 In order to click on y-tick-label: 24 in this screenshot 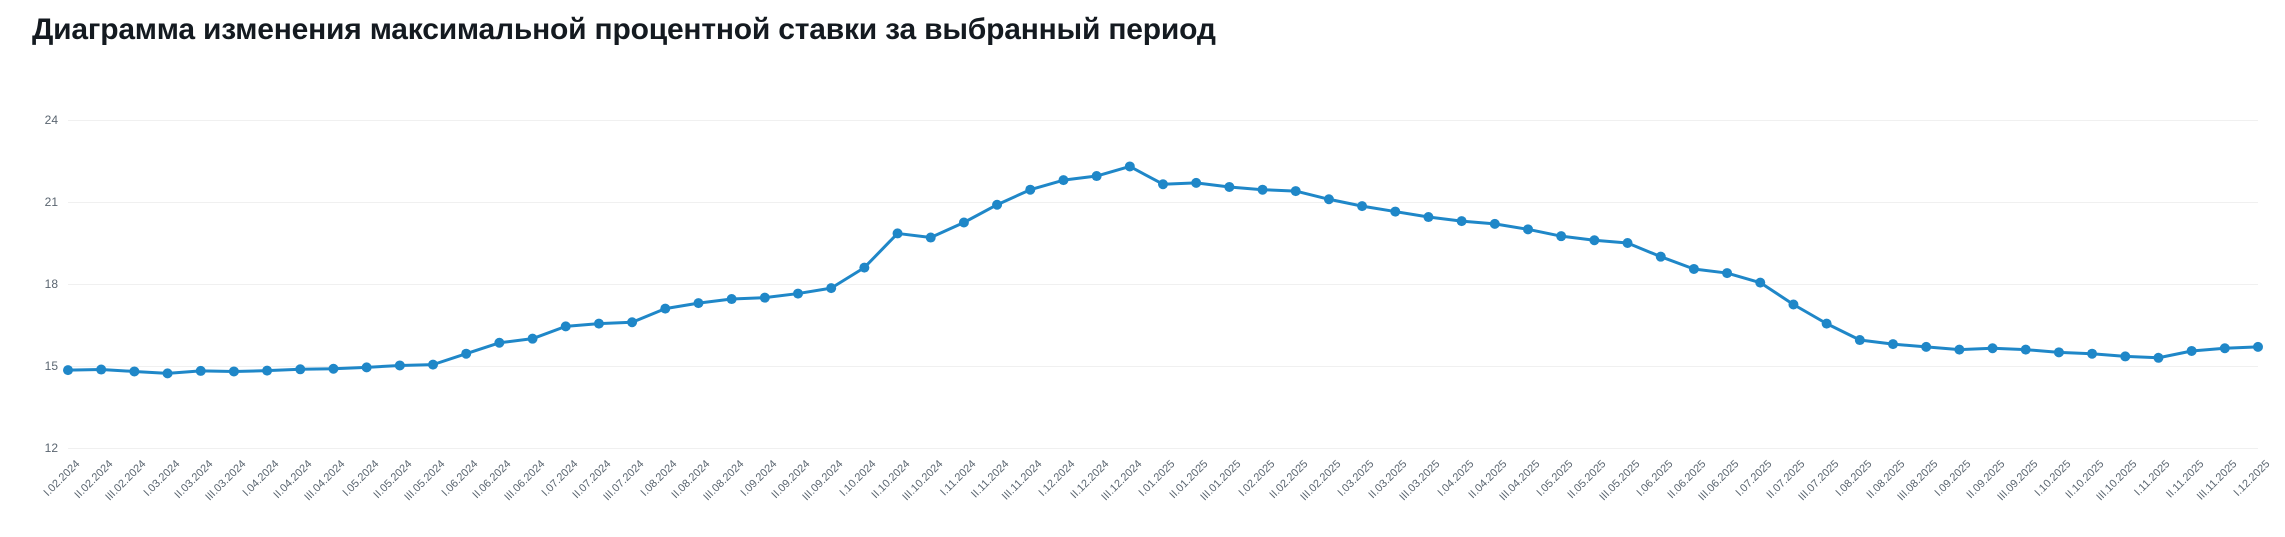, I will do `click(51, 120)`.